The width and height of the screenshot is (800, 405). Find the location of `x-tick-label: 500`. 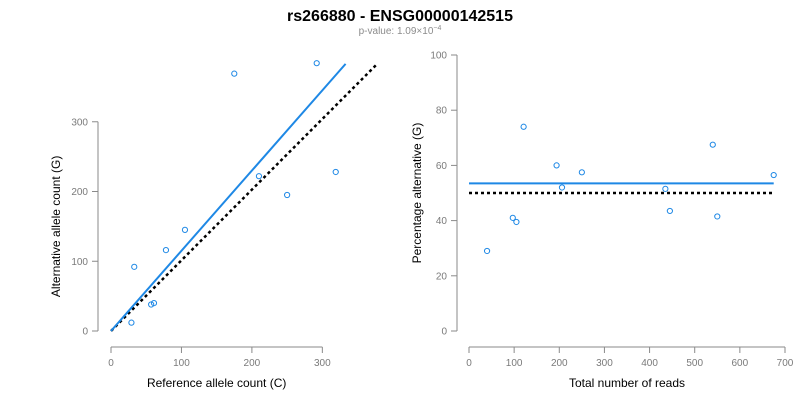

x-tick-label: 500 is located at coordinates (694, 363).